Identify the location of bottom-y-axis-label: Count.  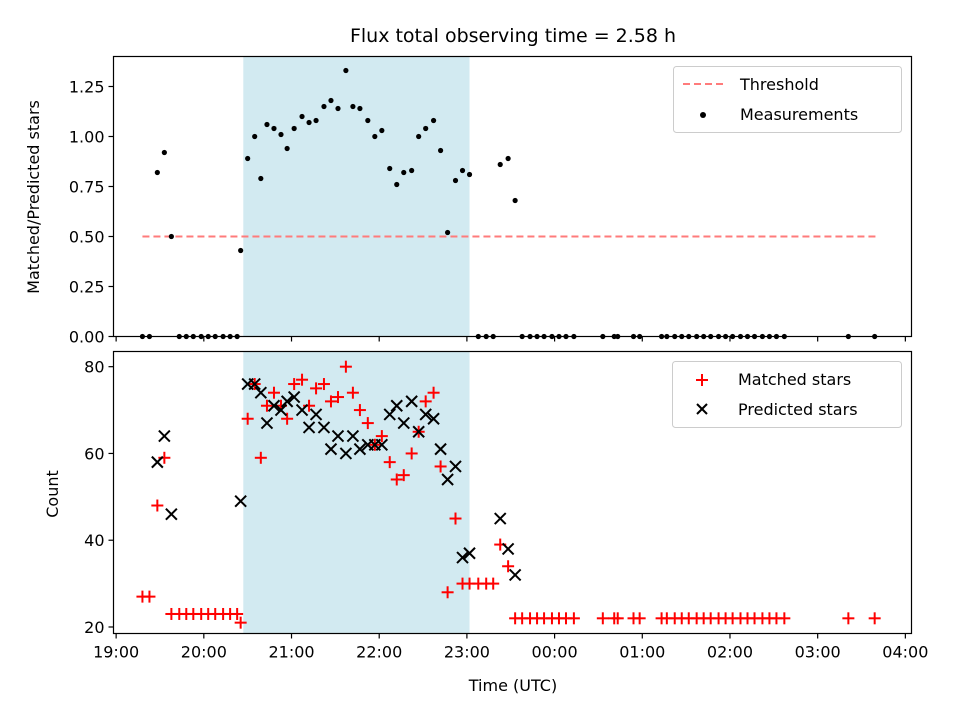
(52, 494).